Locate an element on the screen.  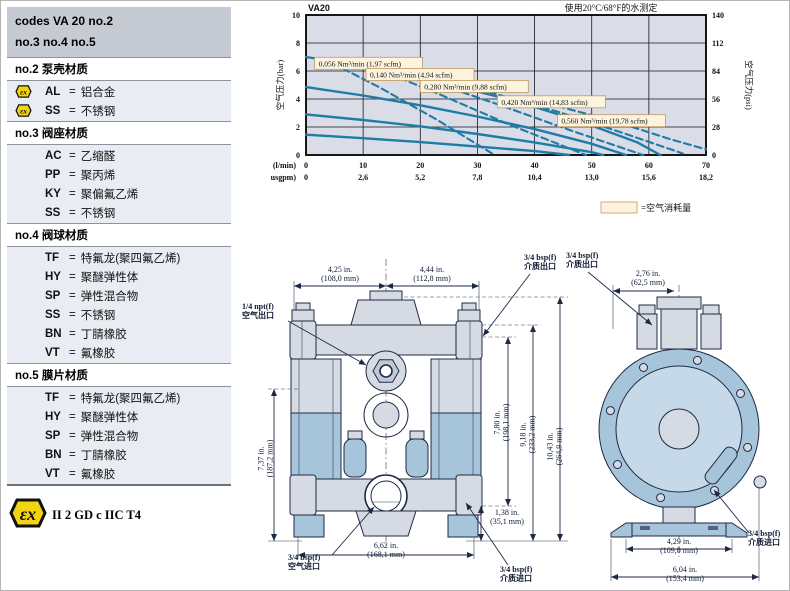
x-axis-unit-lmin: (l/min) is located at coordinates (284, 165).